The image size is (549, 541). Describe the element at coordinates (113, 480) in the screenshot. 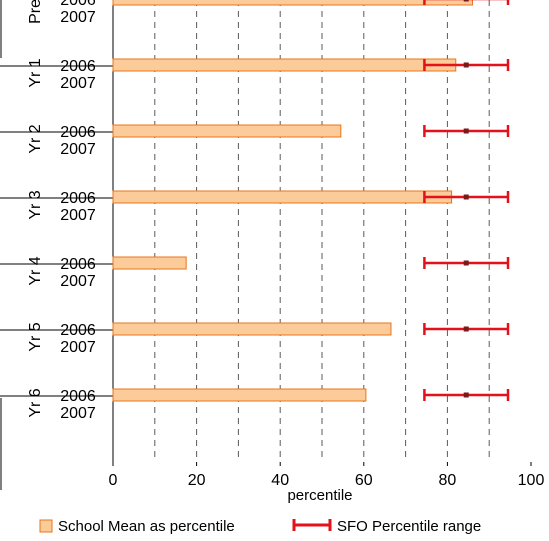

I see `x-tick-label: 0` at that location.